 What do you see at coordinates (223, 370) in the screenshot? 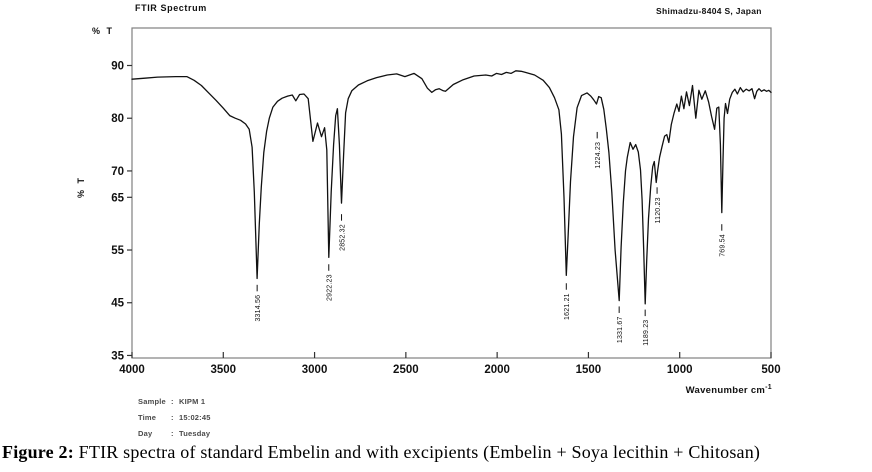
I see `x-tick-label: 3500` at bounding box center [223, 370].